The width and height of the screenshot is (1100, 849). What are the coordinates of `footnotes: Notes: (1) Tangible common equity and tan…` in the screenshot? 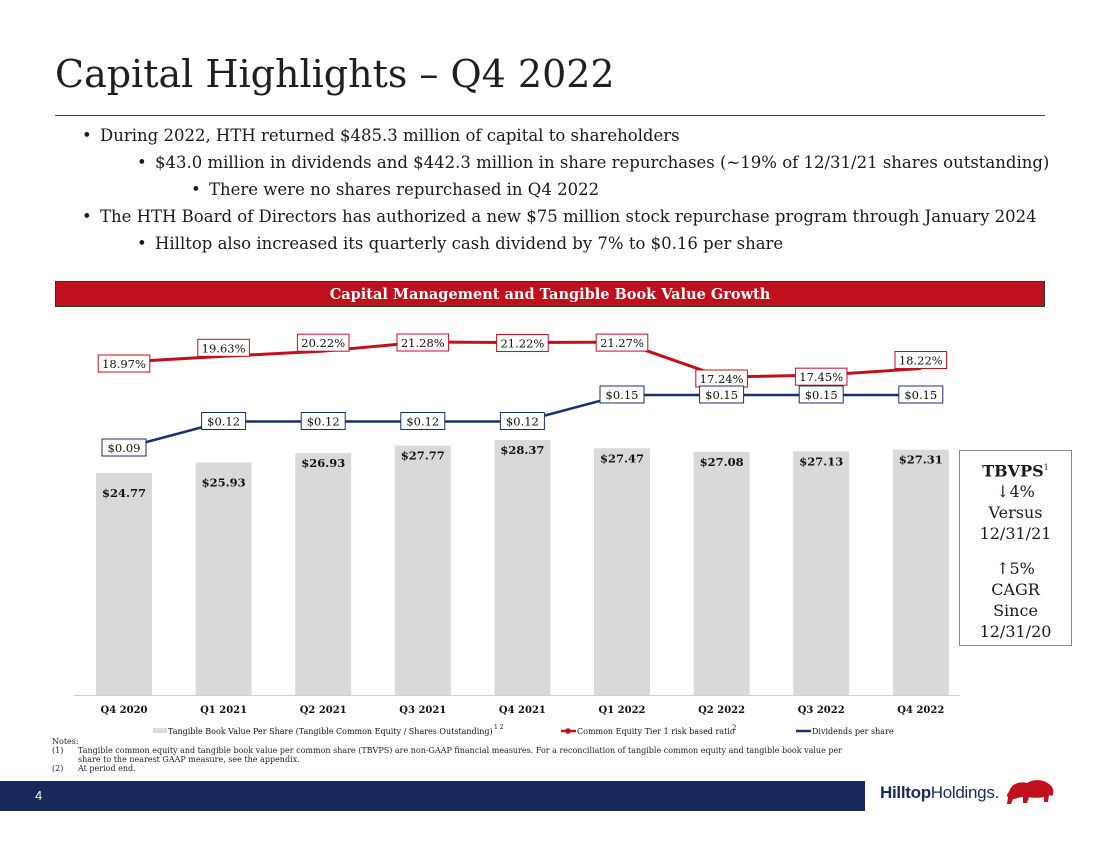 It's located at (455, 755).